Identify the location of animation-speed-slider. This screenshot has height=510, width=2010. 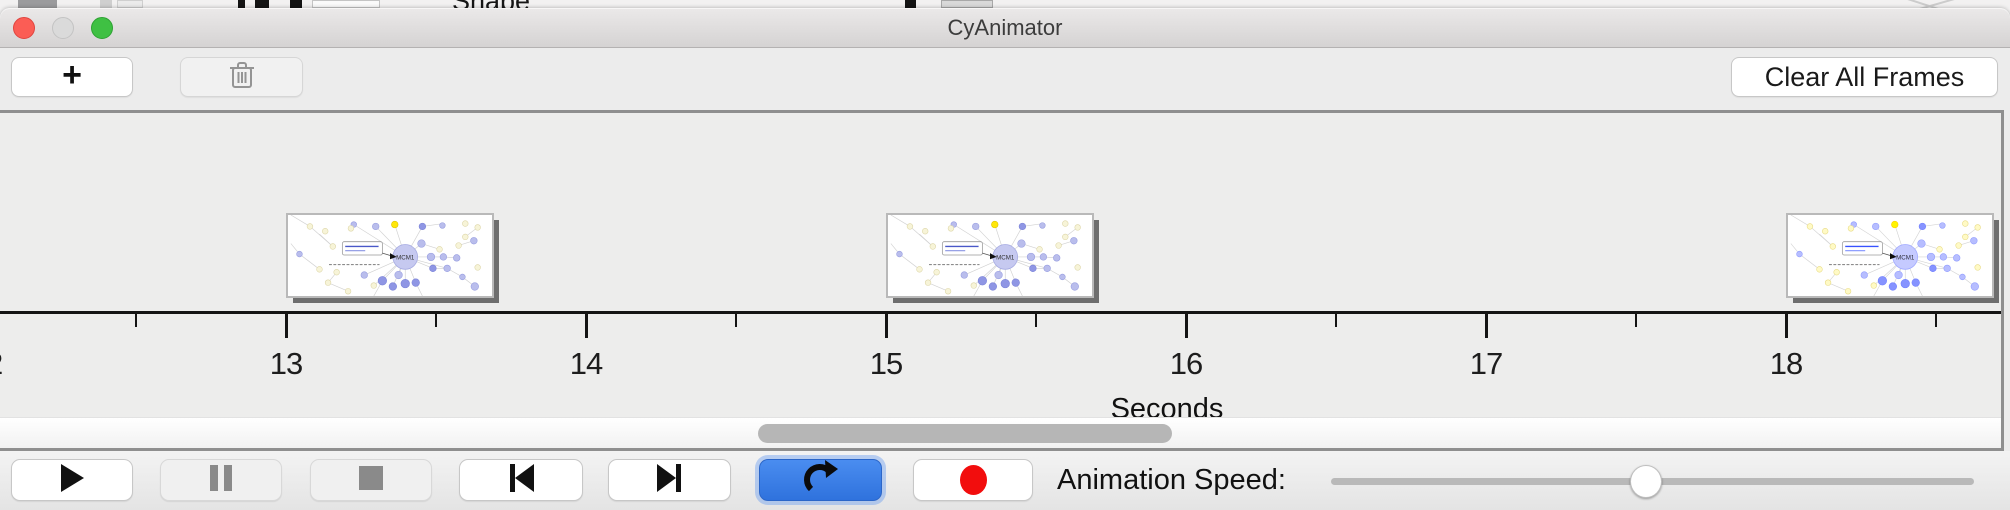
(1652, 480).